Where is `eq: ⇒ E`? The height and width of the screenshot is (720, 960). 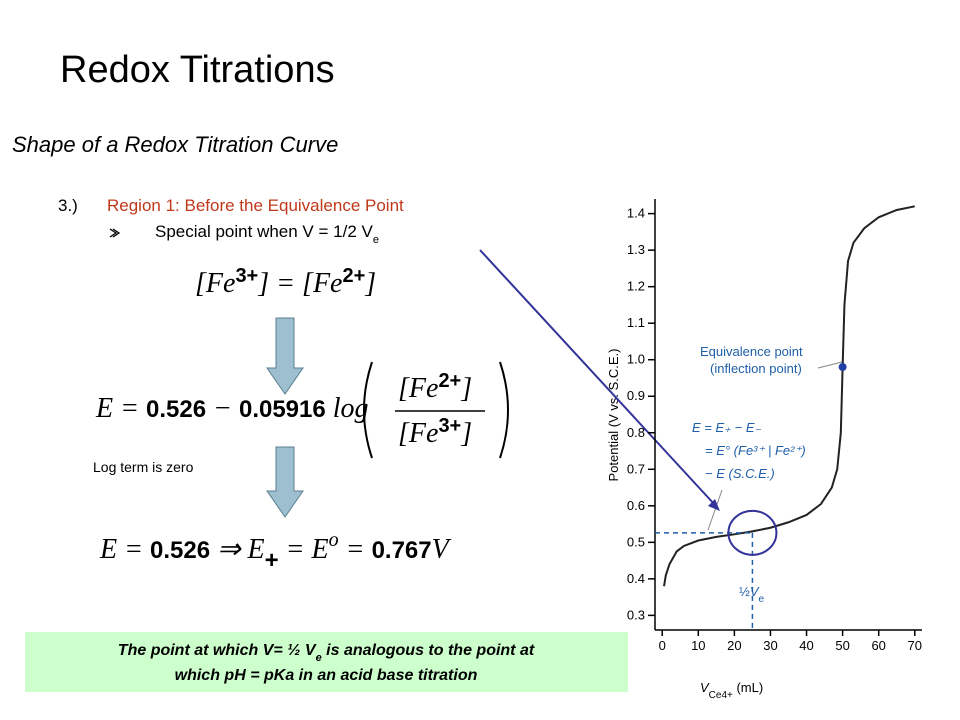 eq: ⇒ E is located at coordinates (237, 549).